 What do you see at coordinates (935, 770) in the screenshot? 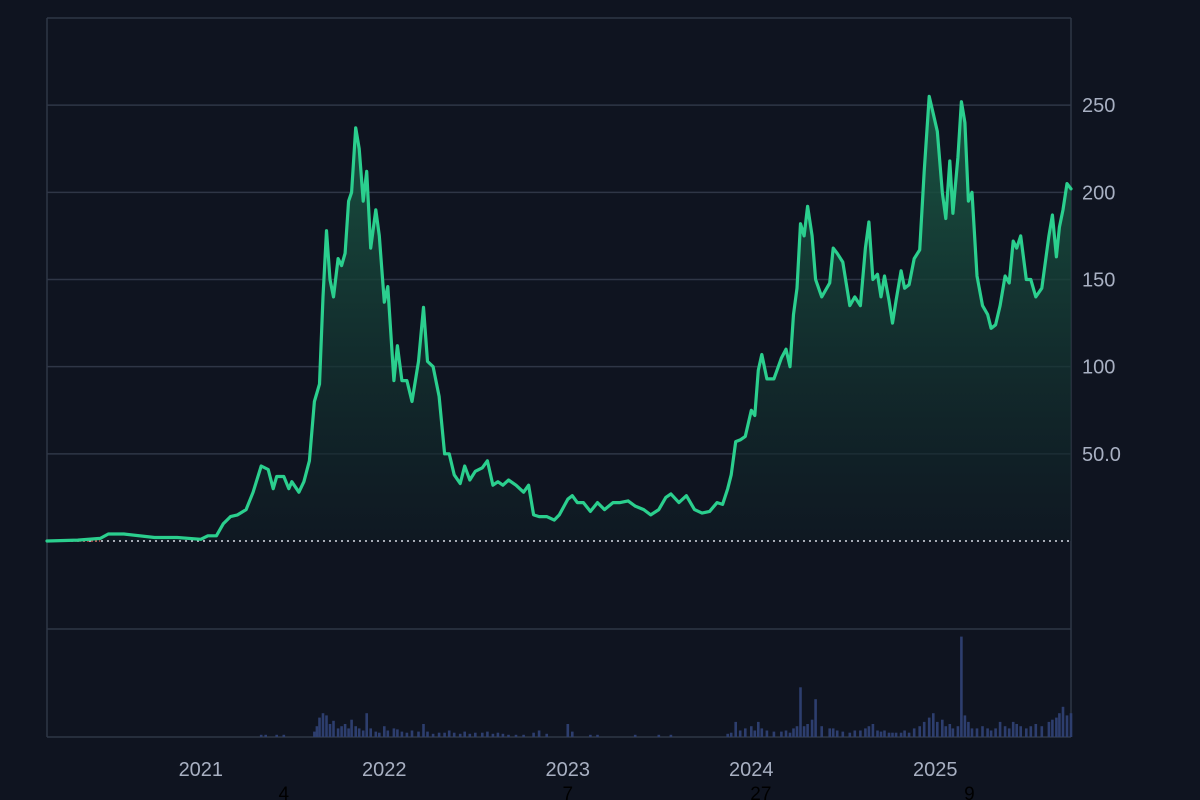
I see `x-tick-label: 2025` at bounding box center [935, 770].